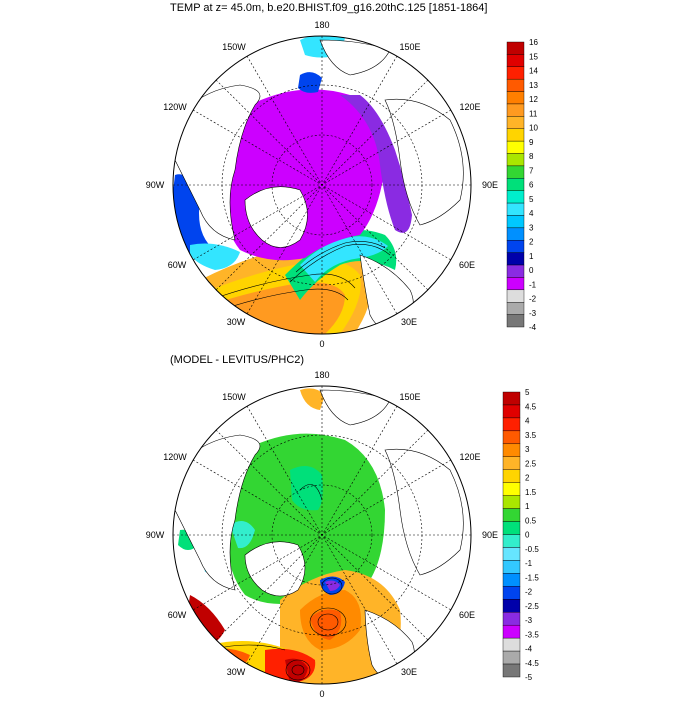 Image resolution: width=700 pixels, height=705 pixels. I want to click on colorbar-label: 6, so click(531, 185).